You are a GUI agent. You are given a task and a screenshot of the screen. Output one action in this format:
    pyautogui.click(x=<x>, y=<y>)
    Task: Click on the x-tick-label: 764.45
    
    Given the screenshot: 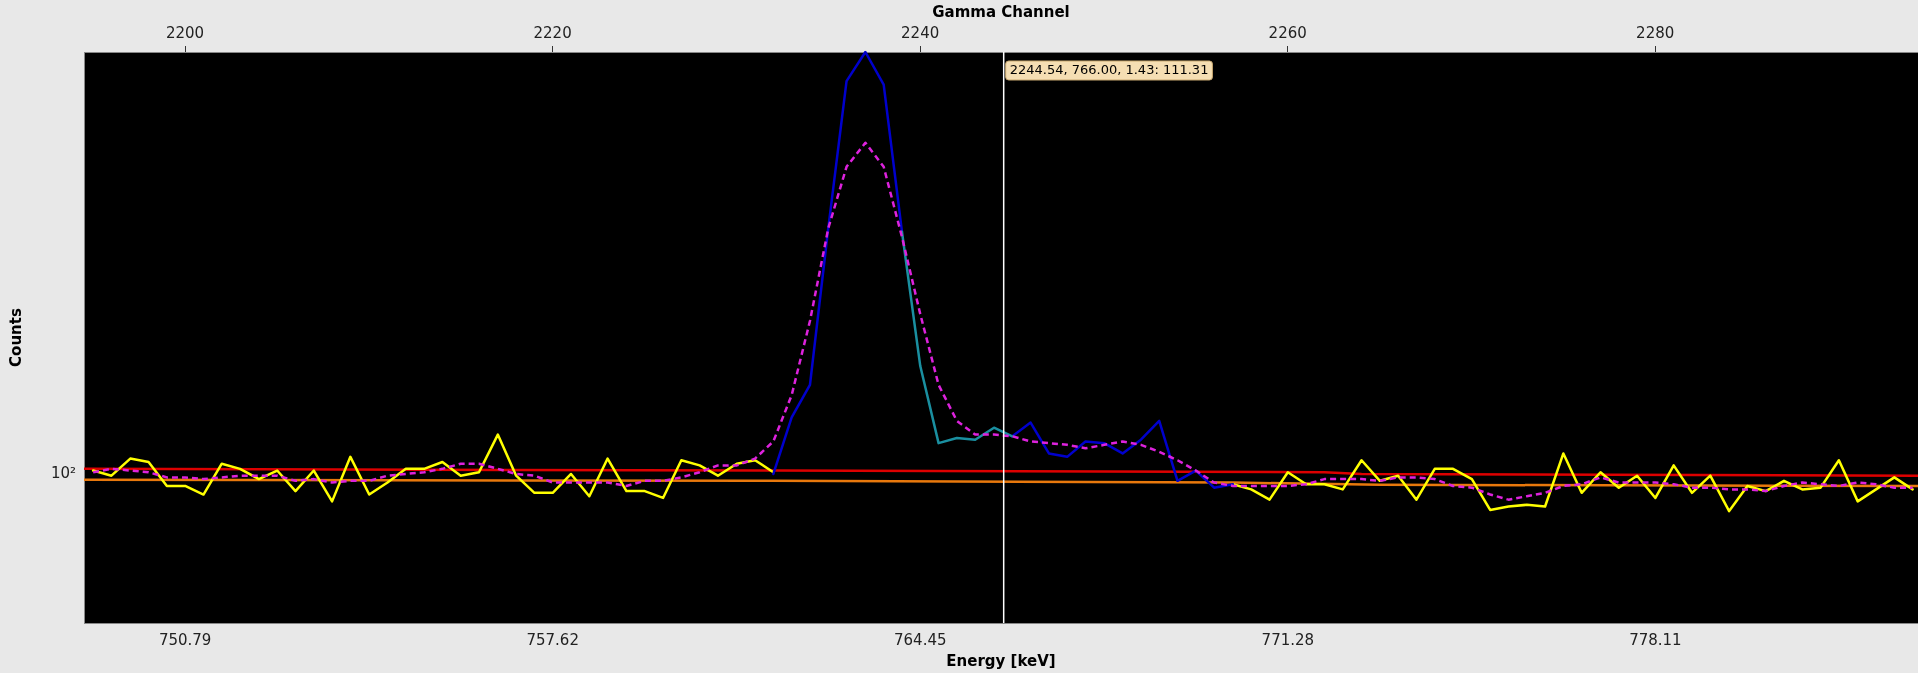 What is the action you would take?
    pyautogui.click(x=920, y=639)
    